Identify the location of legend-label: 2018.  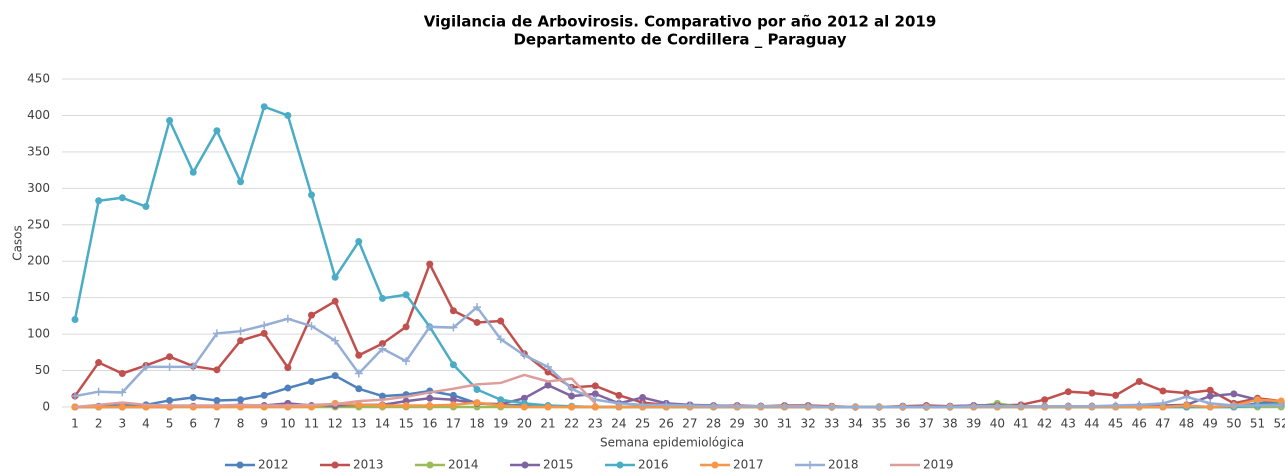
(843, 465).